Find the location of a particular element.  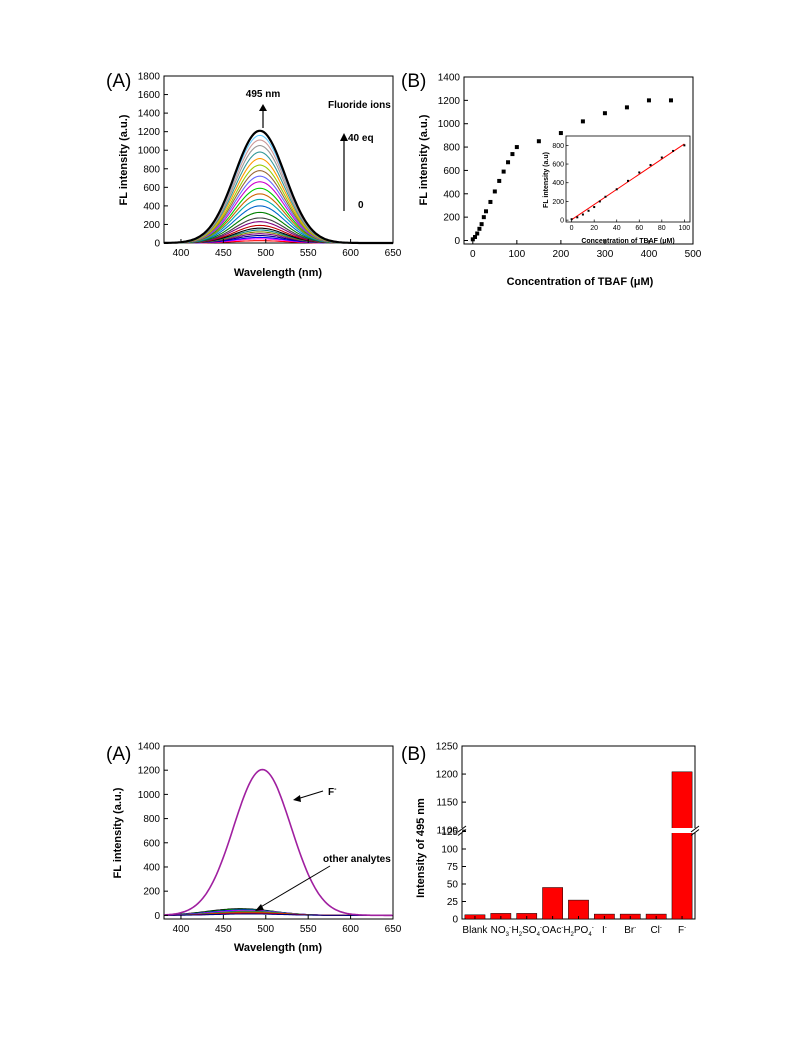

chart-1-ytick-label: 800 is located at coordinates (151, 169).